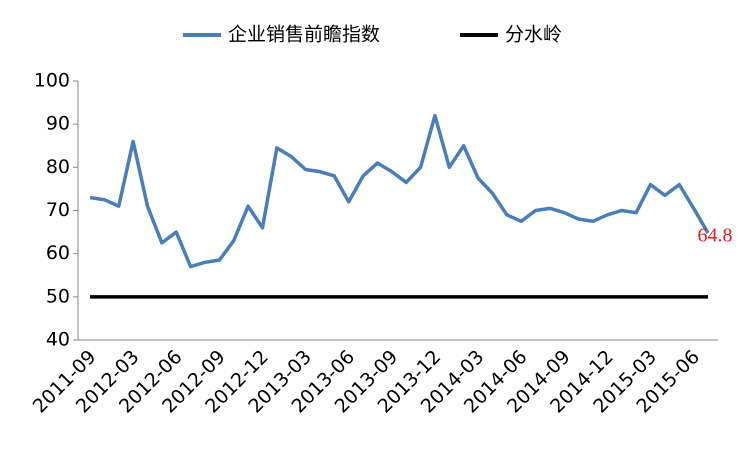  I want to click on y-tick-label: 80, so click(58, 167).